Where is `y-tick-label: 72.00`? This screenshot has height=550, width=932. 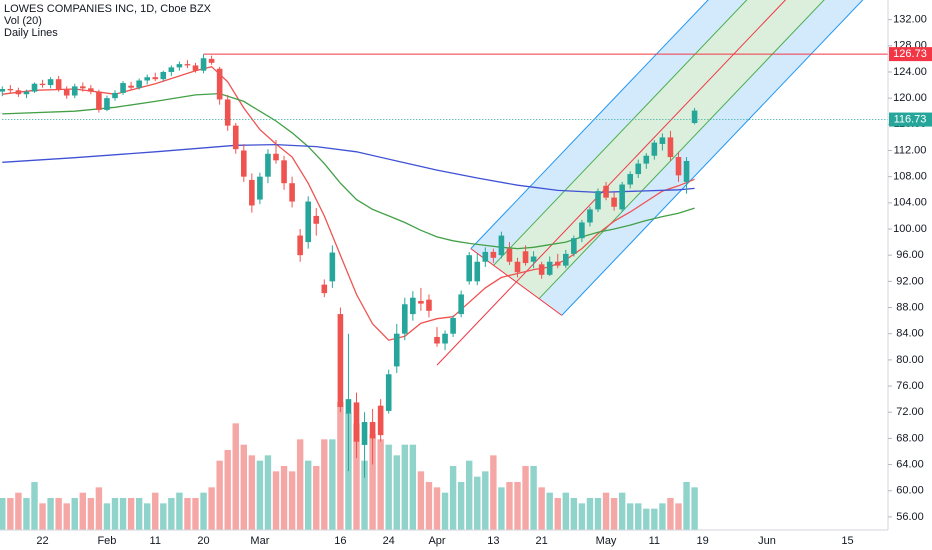
y-tick-label: 72.00 is located at coordinates (910, 412).